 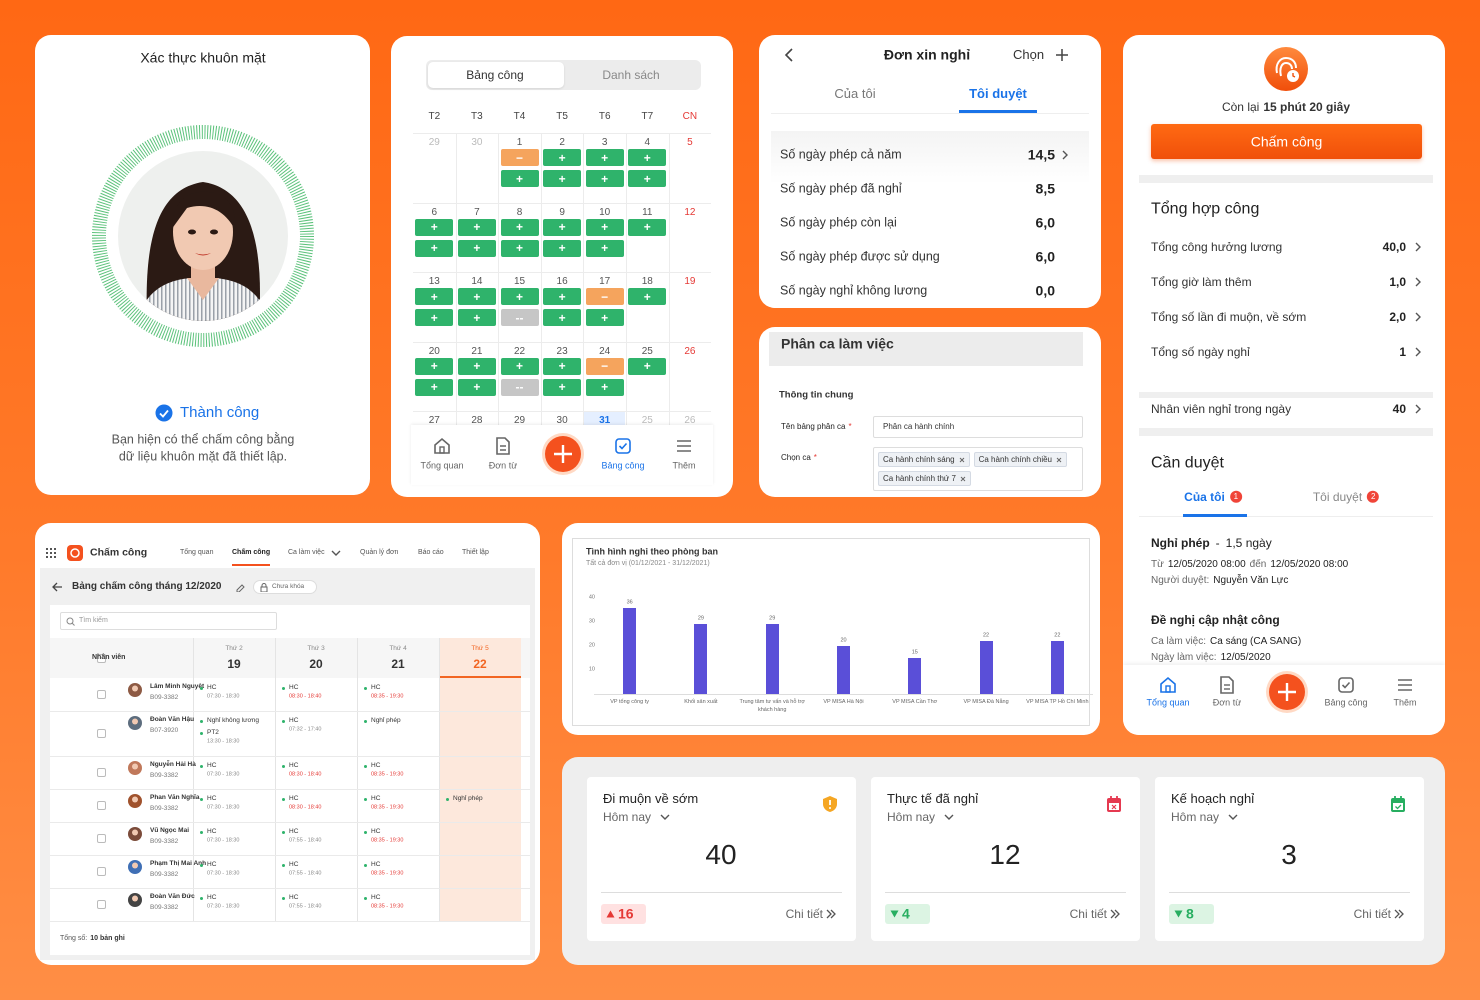 What do you see at coordinates (631, 74) in the screenshot?
I see `tab-label: Danh sách` at bounding box center [631, 74].